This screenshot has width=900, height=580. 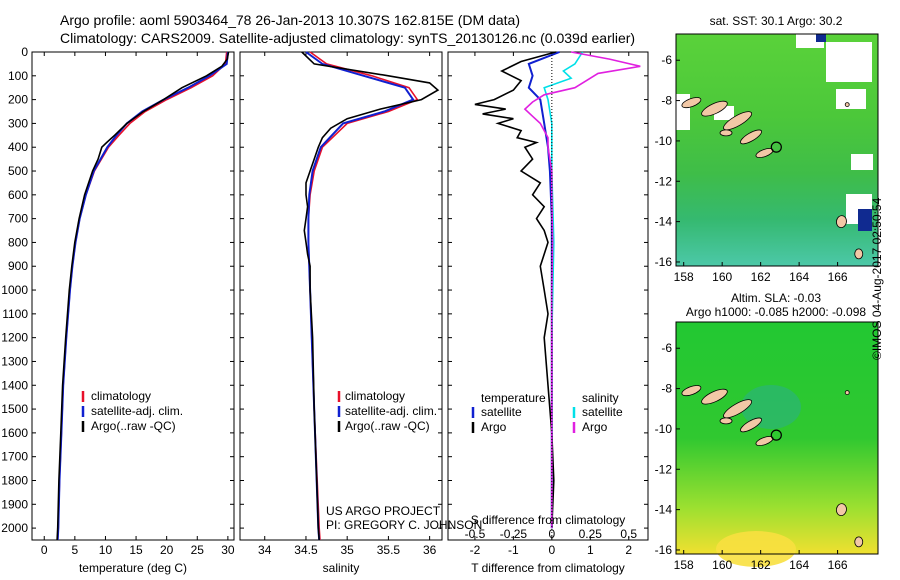 What do you see at coordinates (761, 565) in the screenshot?
I see `sla_map-xtick-label: 162` at bounding box center [761, 565].